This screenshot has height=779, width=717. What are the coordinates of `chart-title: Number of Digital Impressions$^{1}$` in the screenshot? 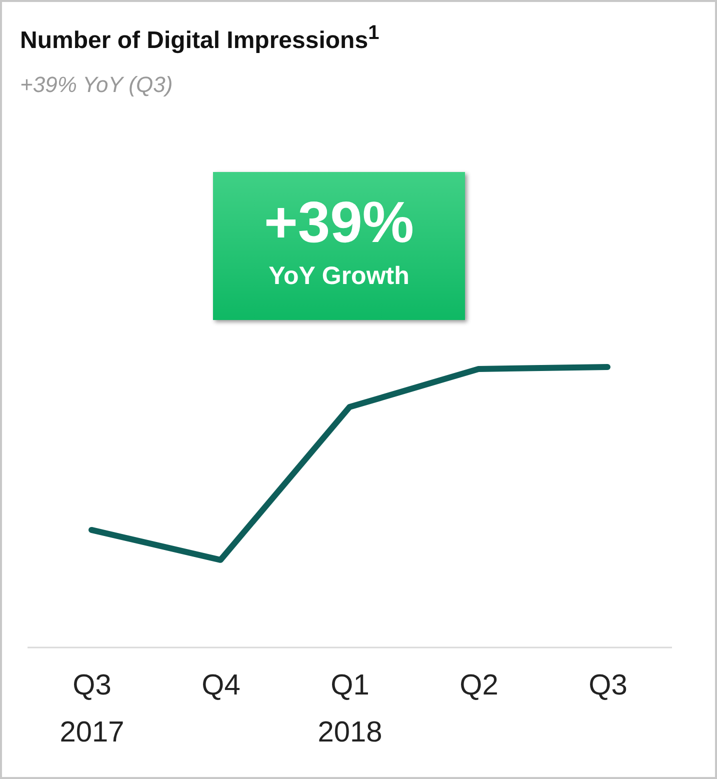 It's located at (200, 38).